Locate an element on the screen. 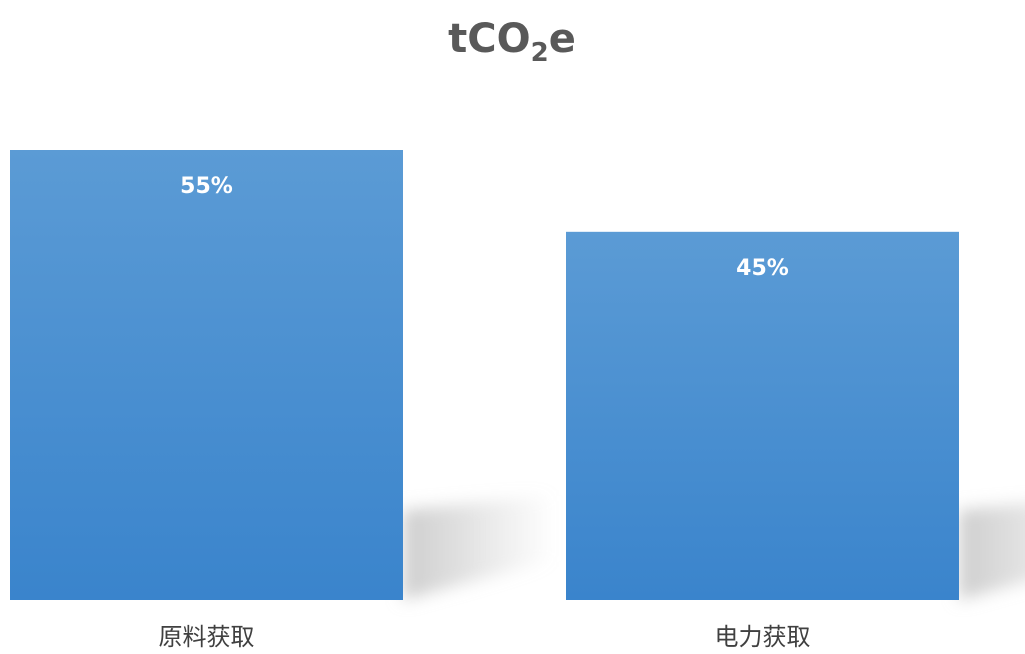  chart-title-subscript: 2 is located at coordinates (540, 53).